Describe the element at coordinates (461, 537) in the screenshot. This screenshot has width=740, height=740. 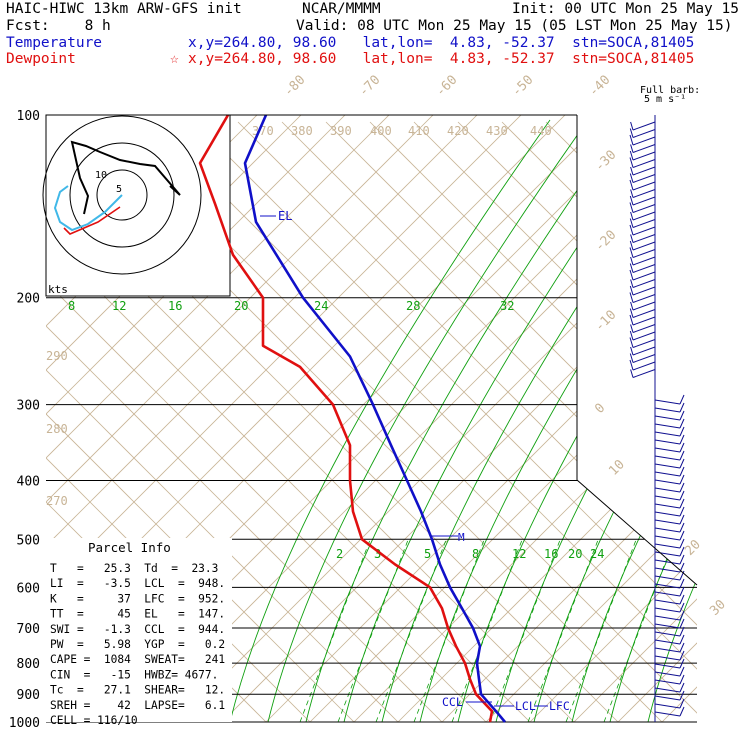
I see `melting-level-label: M` at that location.